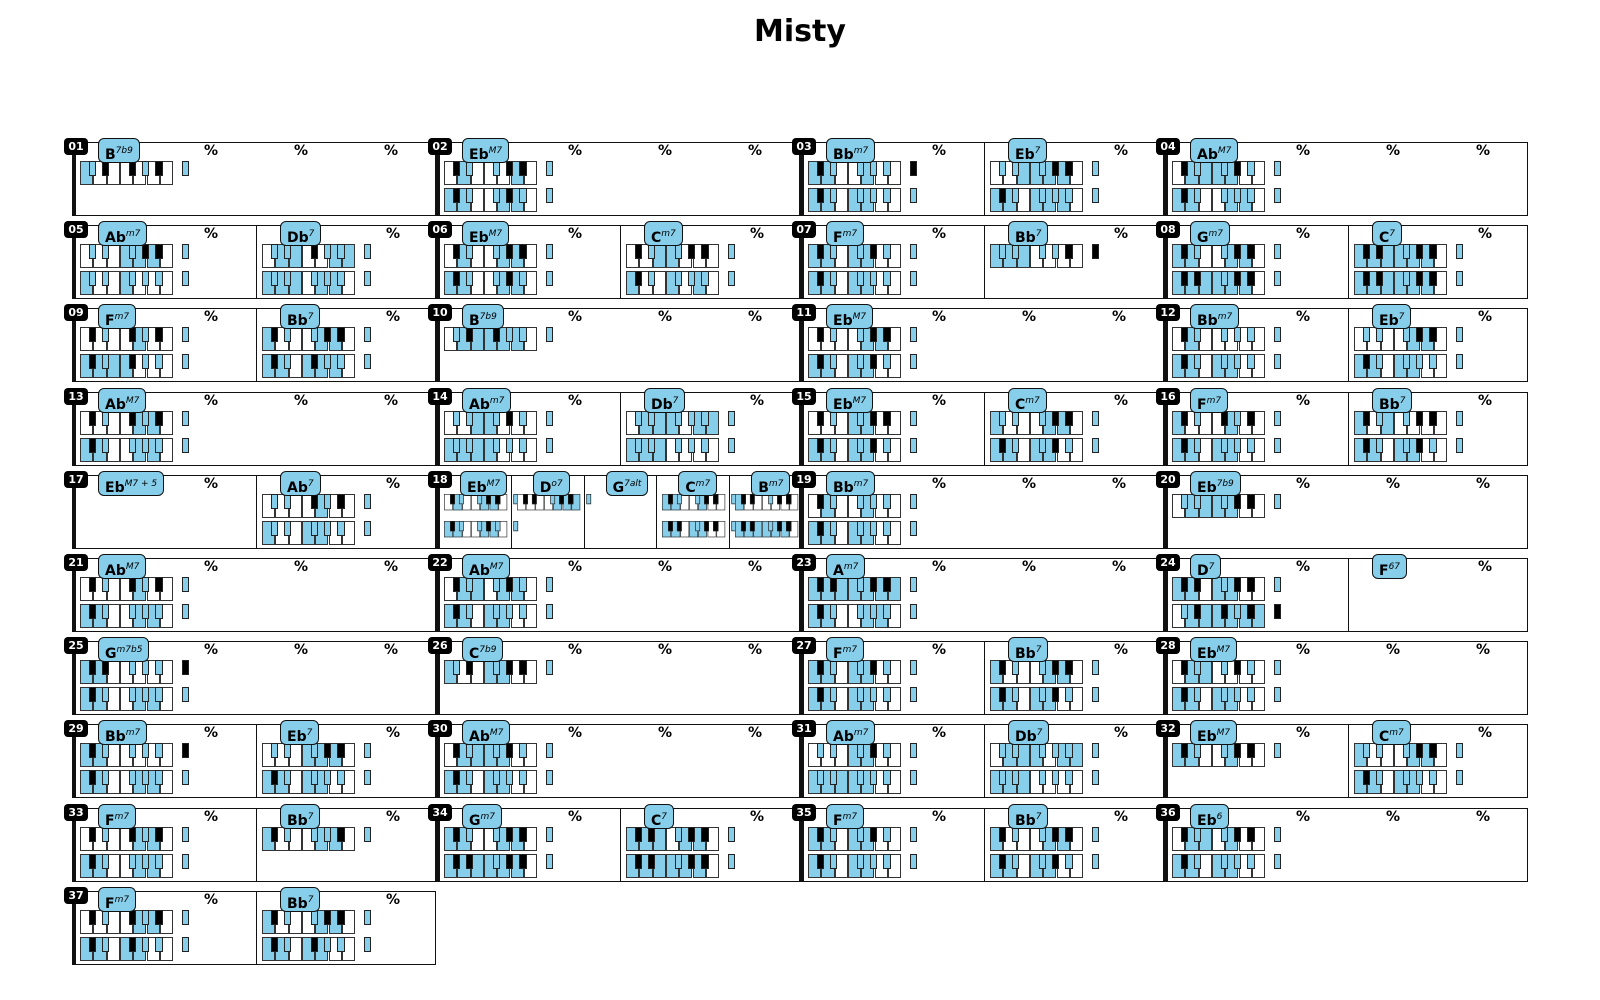  Describe the element at coordinates (1390, 566) in the screenshot. I see `chord-symbol: F67` at that location.